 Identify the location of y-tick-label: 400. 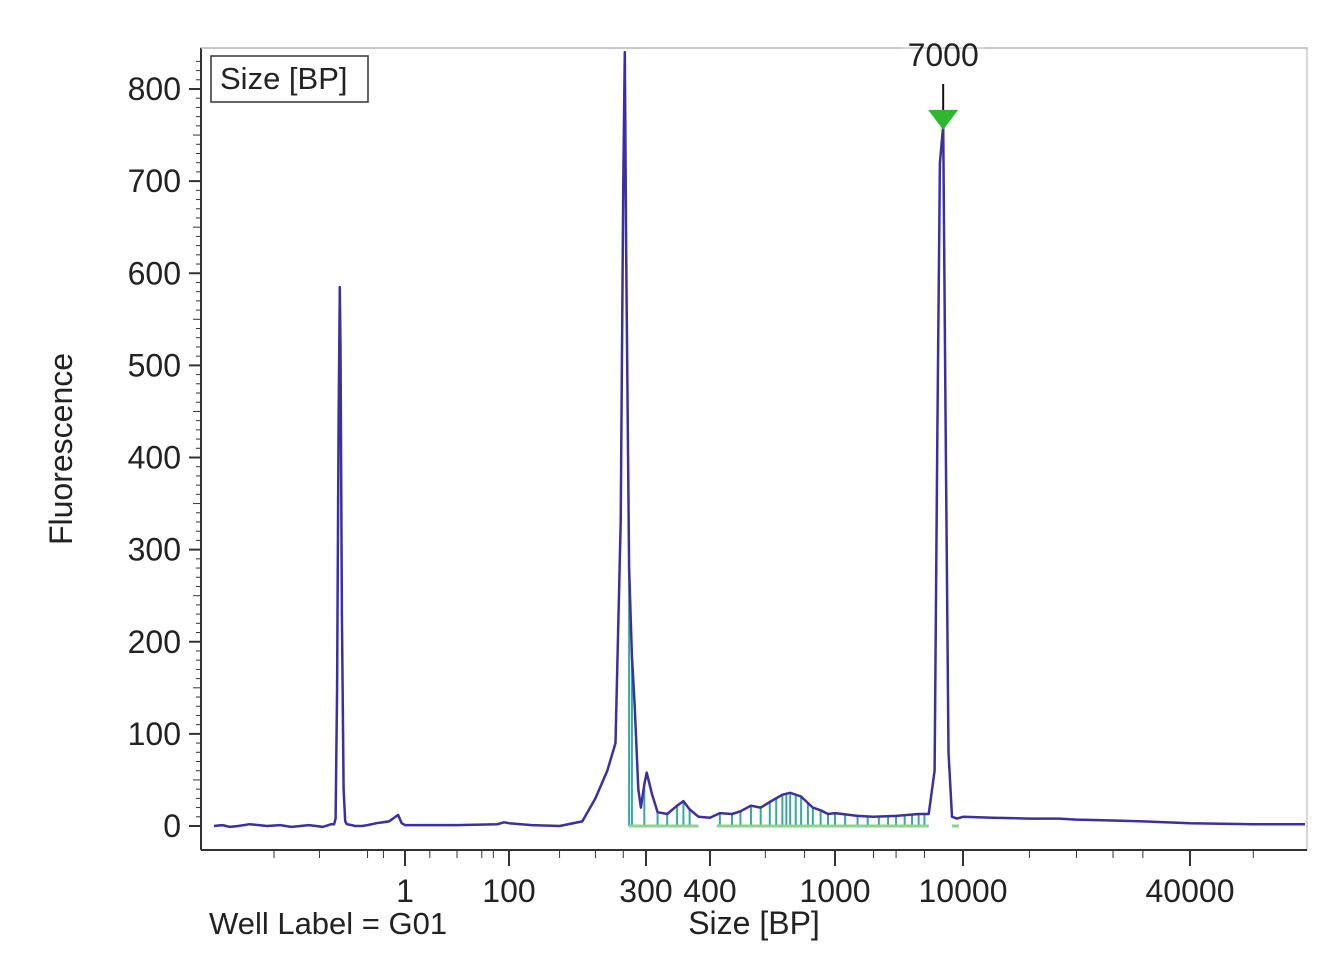
(154, 458).